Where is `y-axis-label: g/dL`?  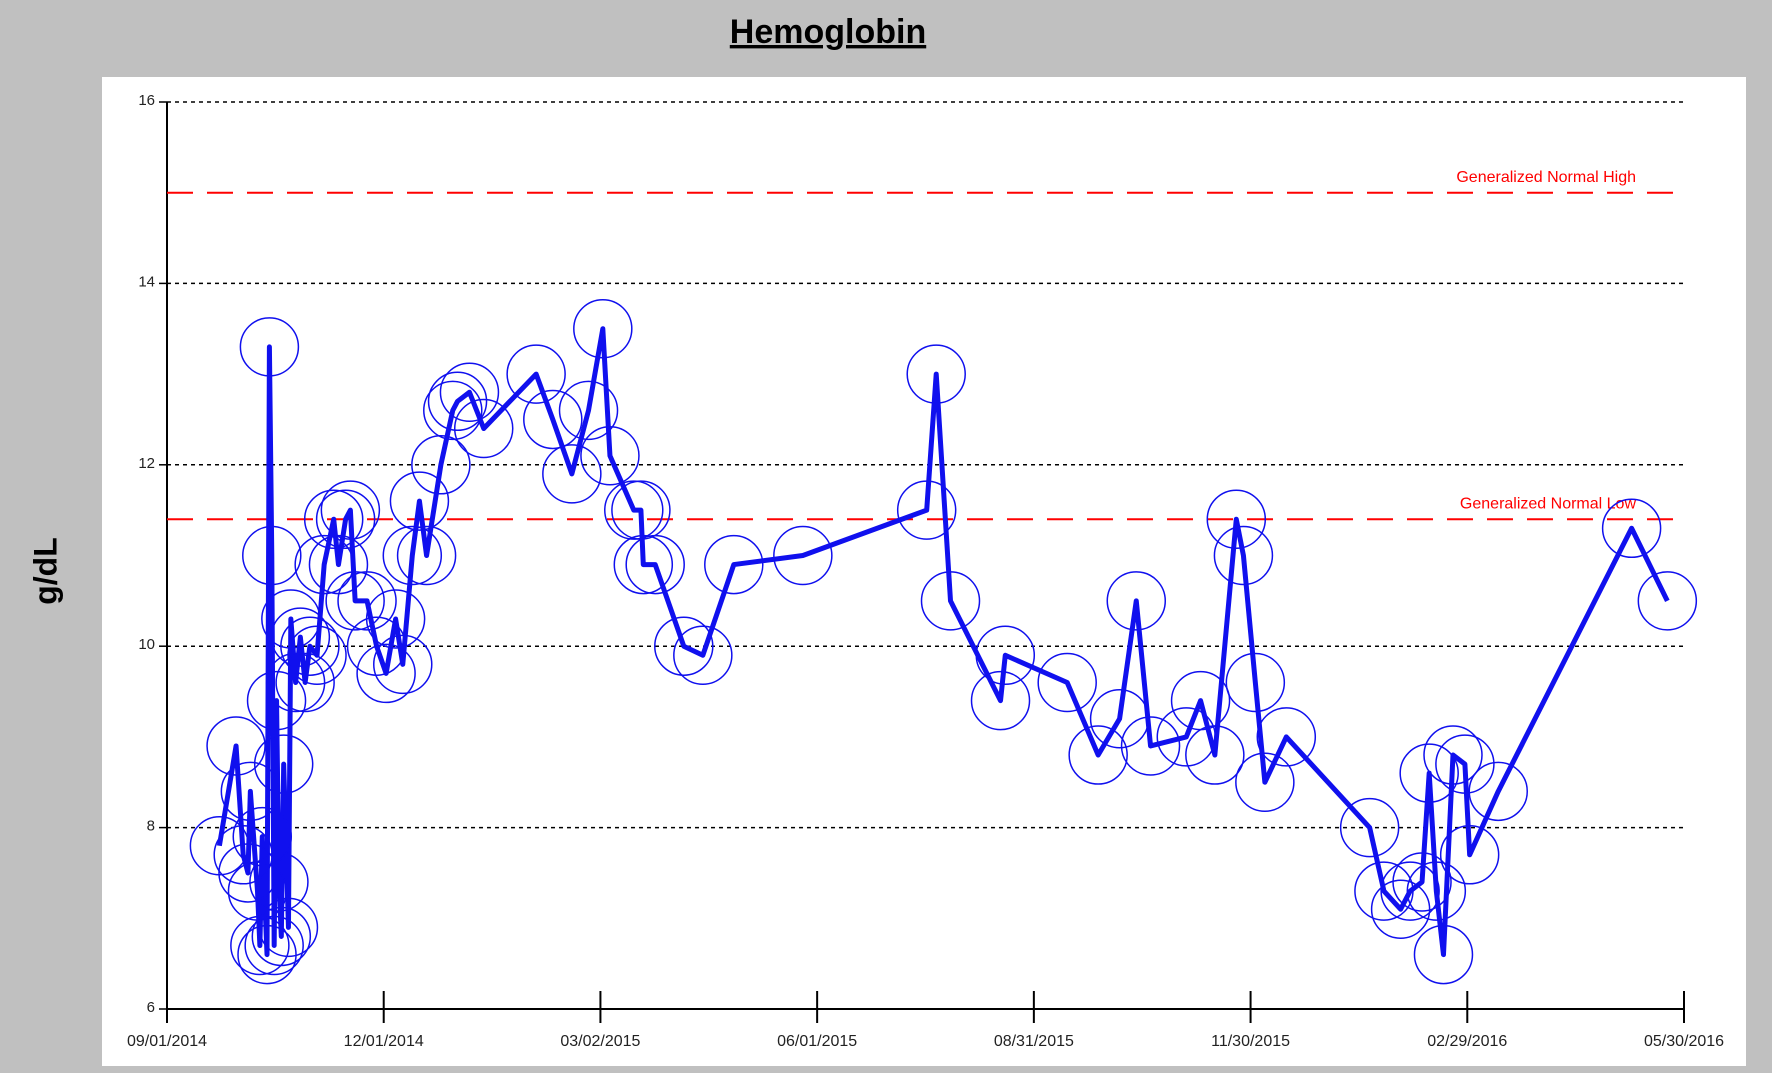
y-axis-label: g/dL is located at coordinates (45, 571).